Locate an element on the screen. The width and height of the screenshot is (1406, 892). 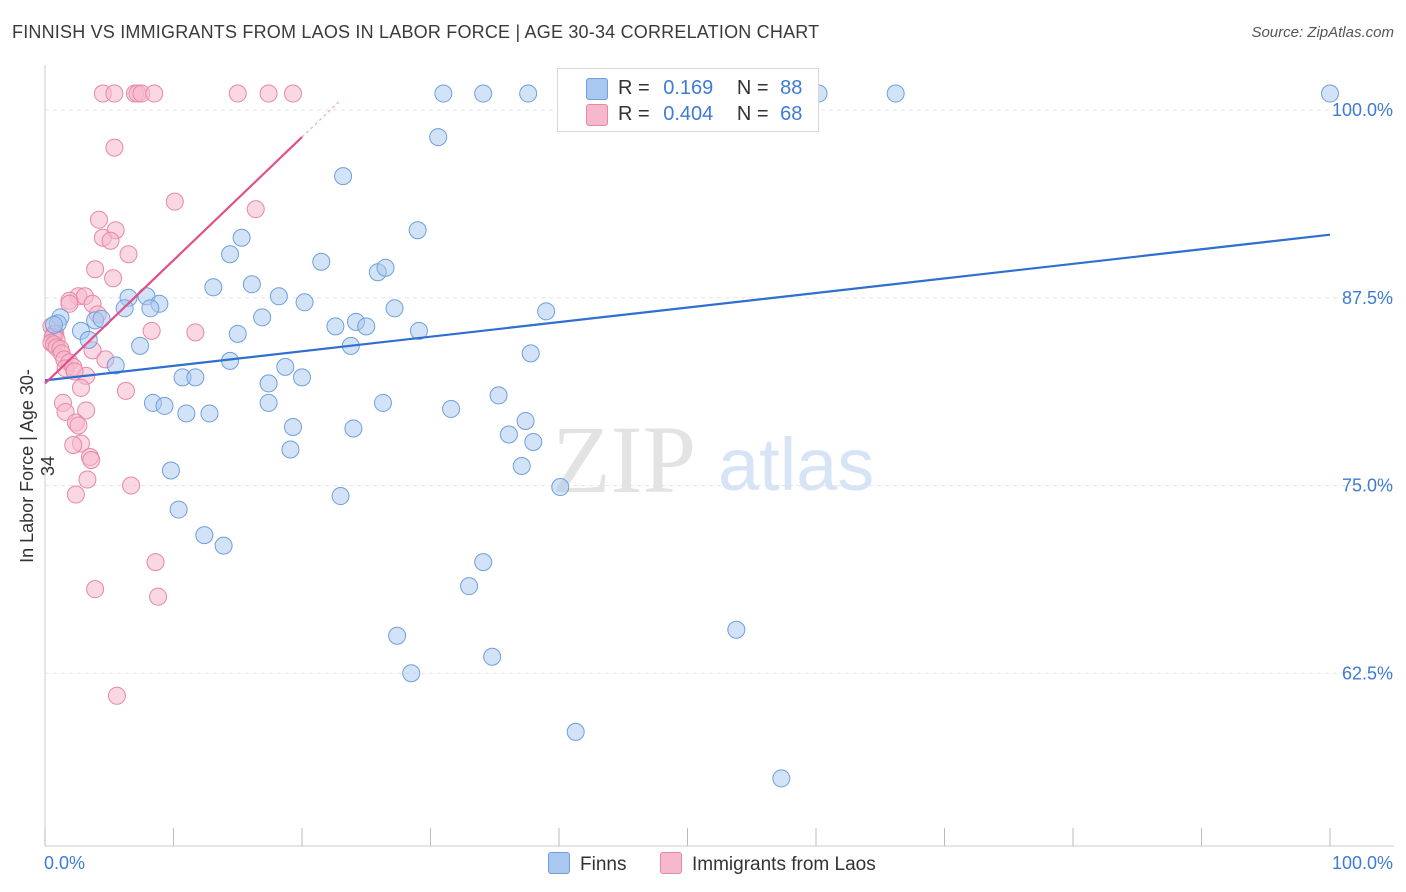
x-tick-label: 100.0% is located at coordinates (1362, 863).